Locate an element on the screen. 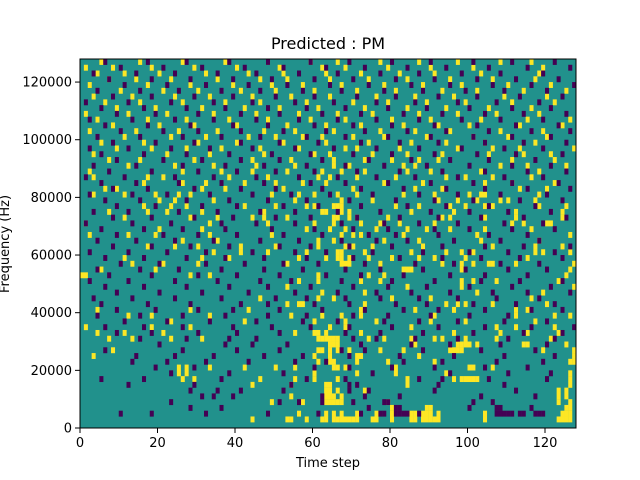 This screenshot has width=640, height=480. y-tick-label: 80000 is located at coordinates (51, 198).